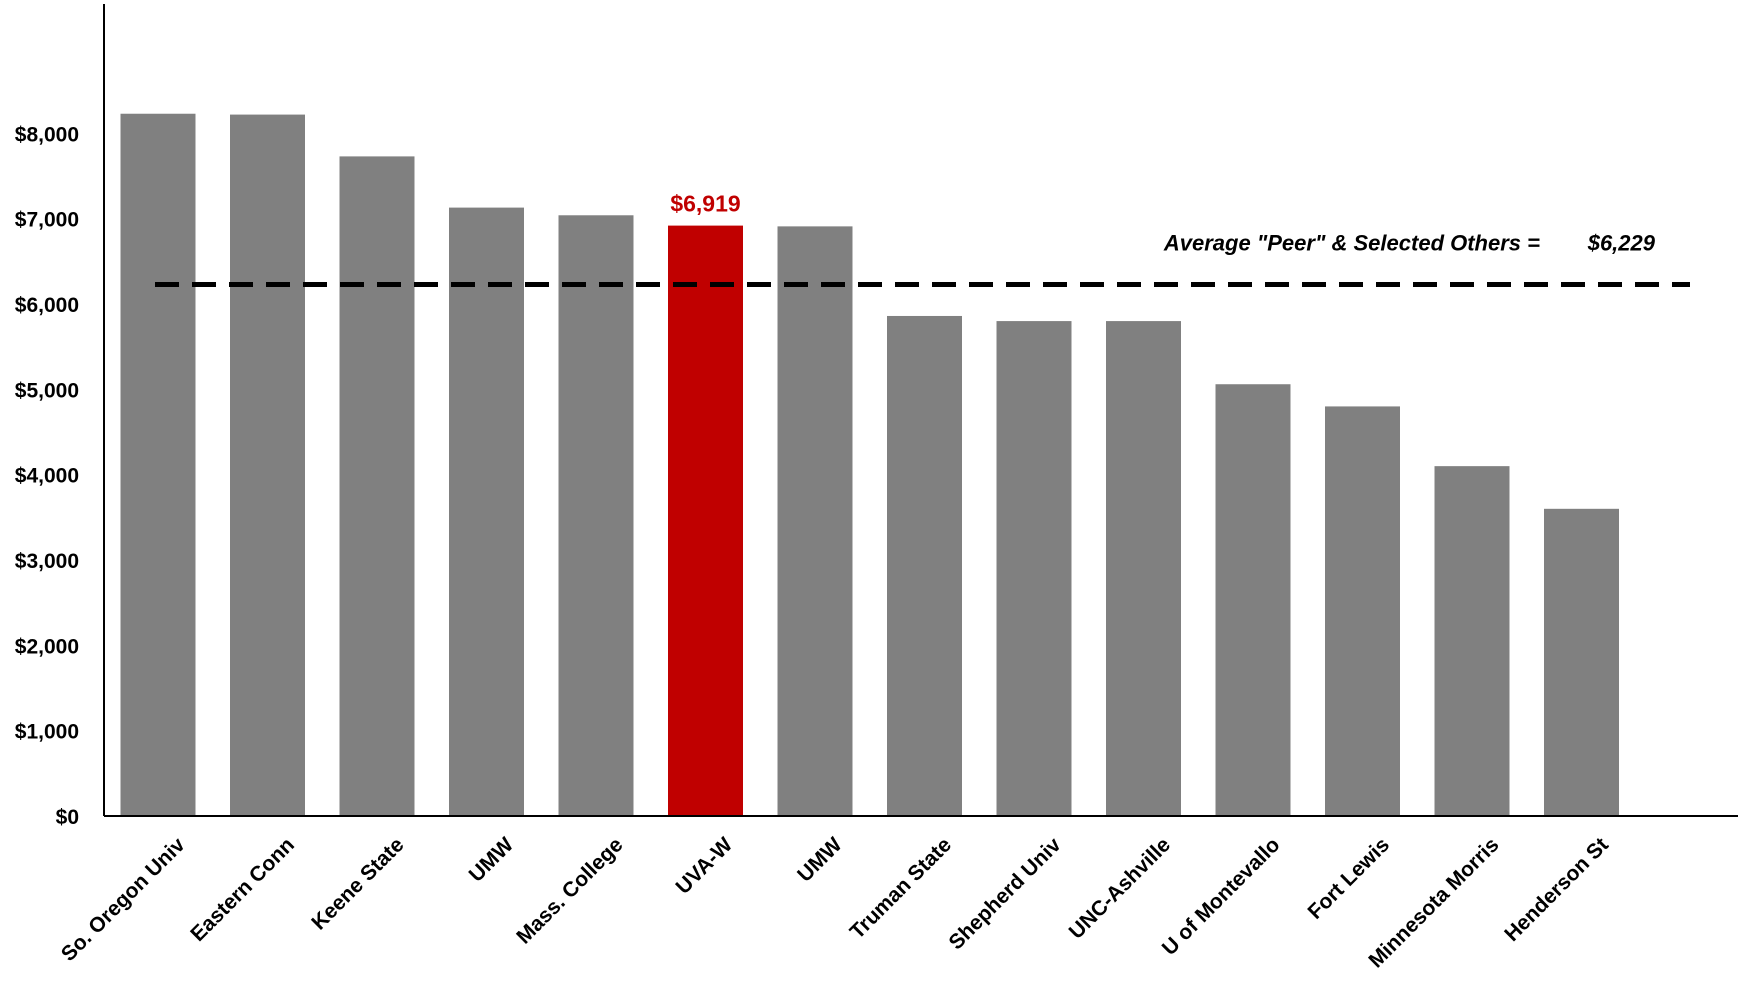  Describe the element at coordinates (1621, 242) in the screenshot. I see `average-value-label: $6,229` at that location.